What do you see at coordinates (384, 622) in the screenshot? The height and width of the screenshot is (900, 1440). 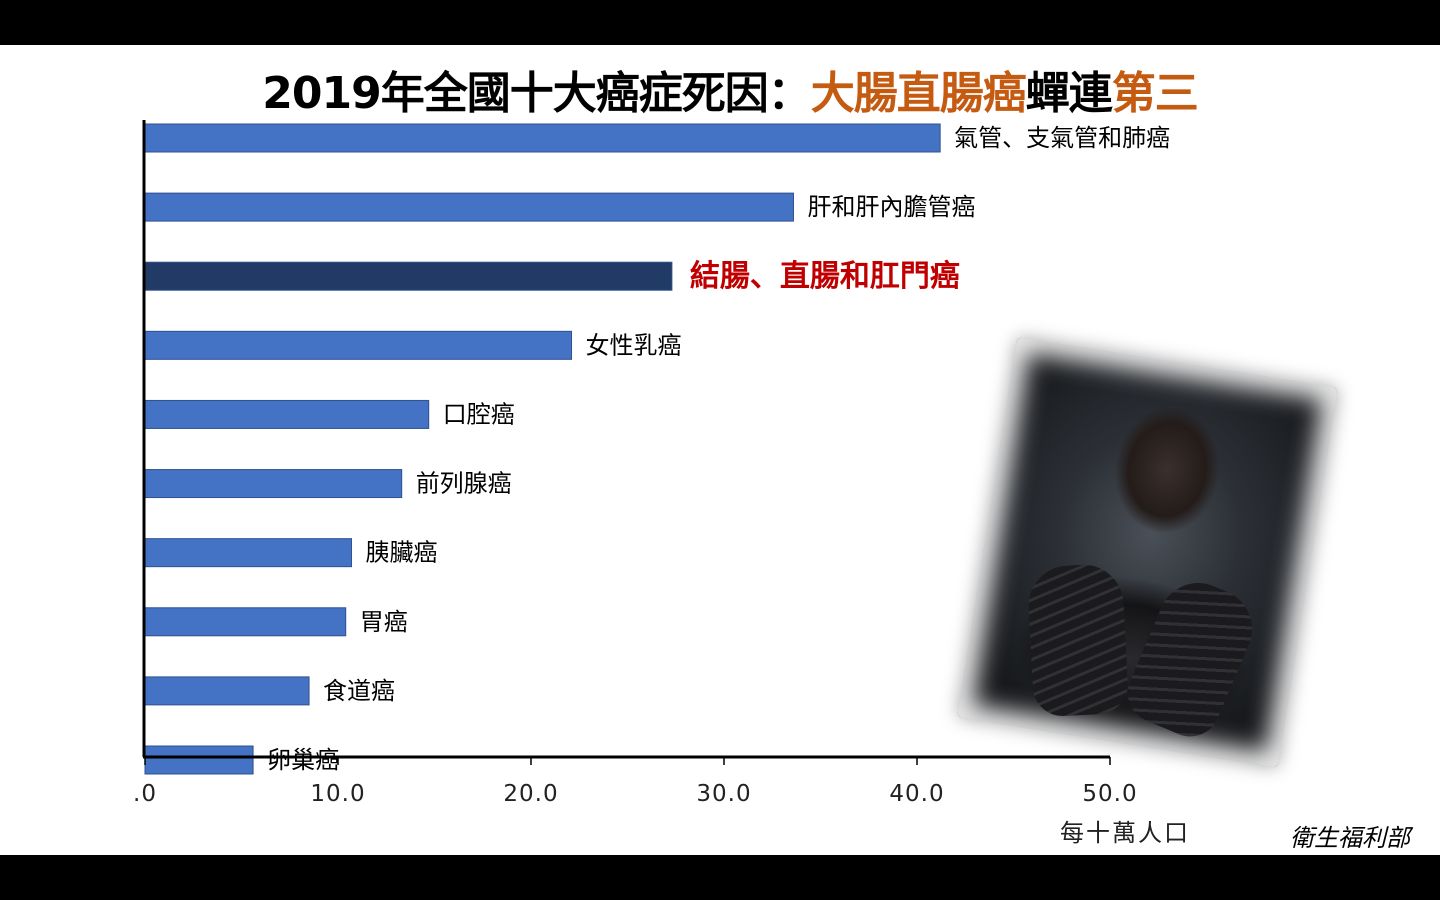 I see `bar-label-7: 胃癌` at bounding box center [384, 622].